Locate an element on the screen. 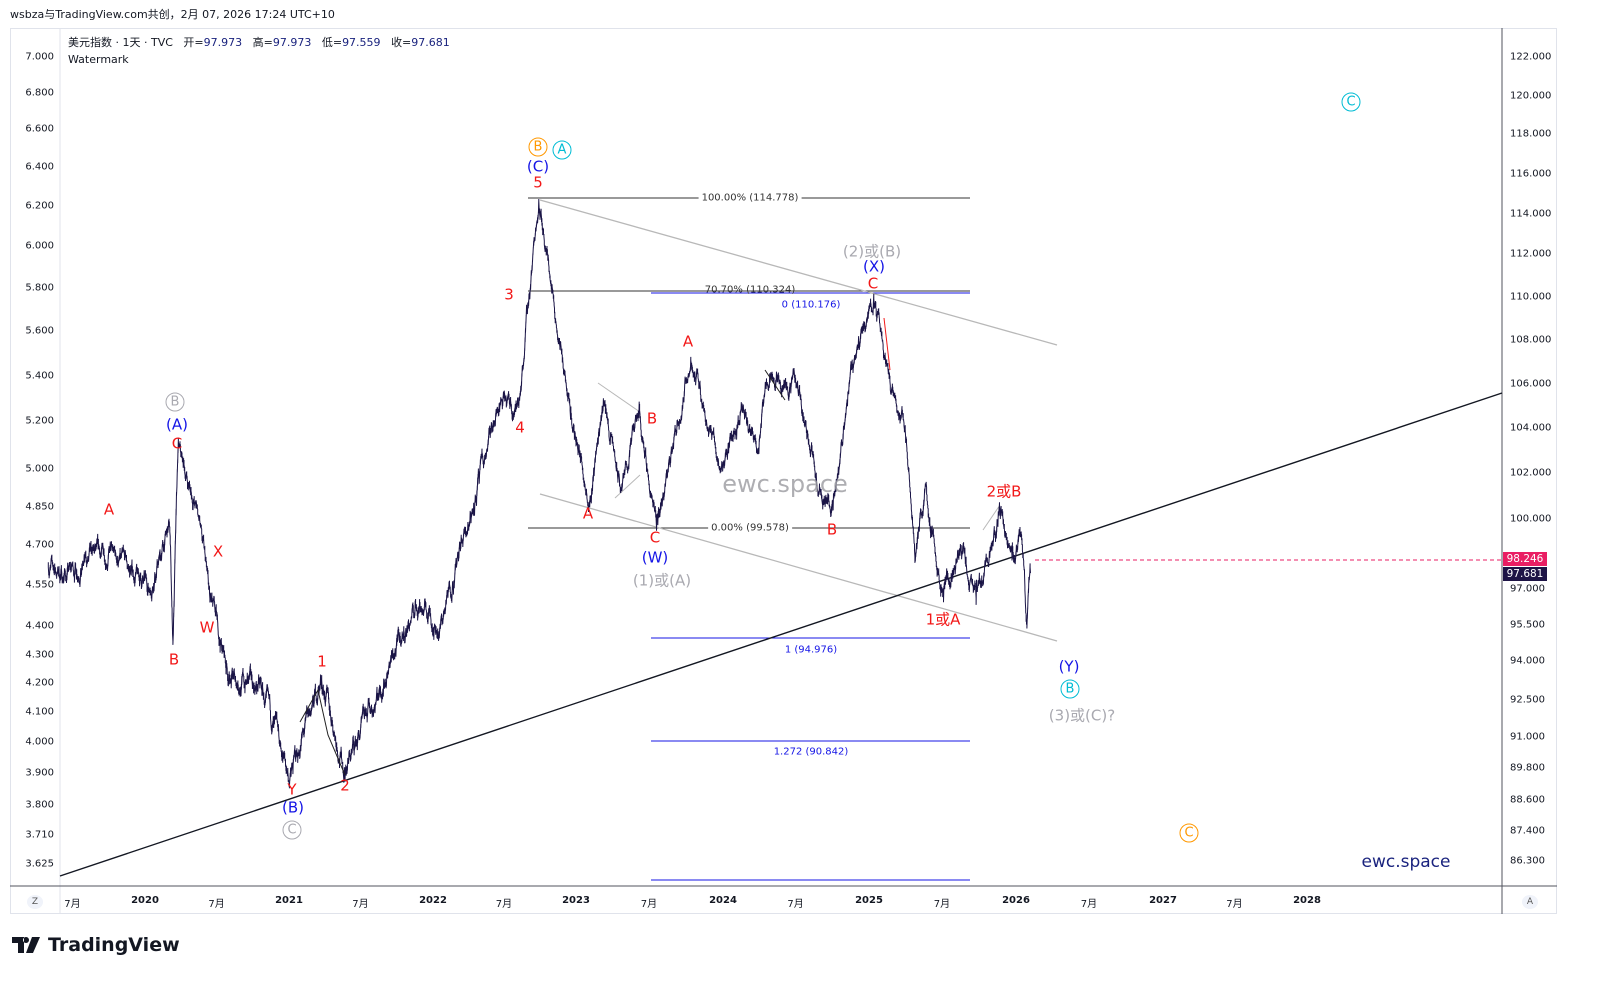 This screenshot has width=1602, height=995. wave-label: 2 is located at coordinates (345, 785).